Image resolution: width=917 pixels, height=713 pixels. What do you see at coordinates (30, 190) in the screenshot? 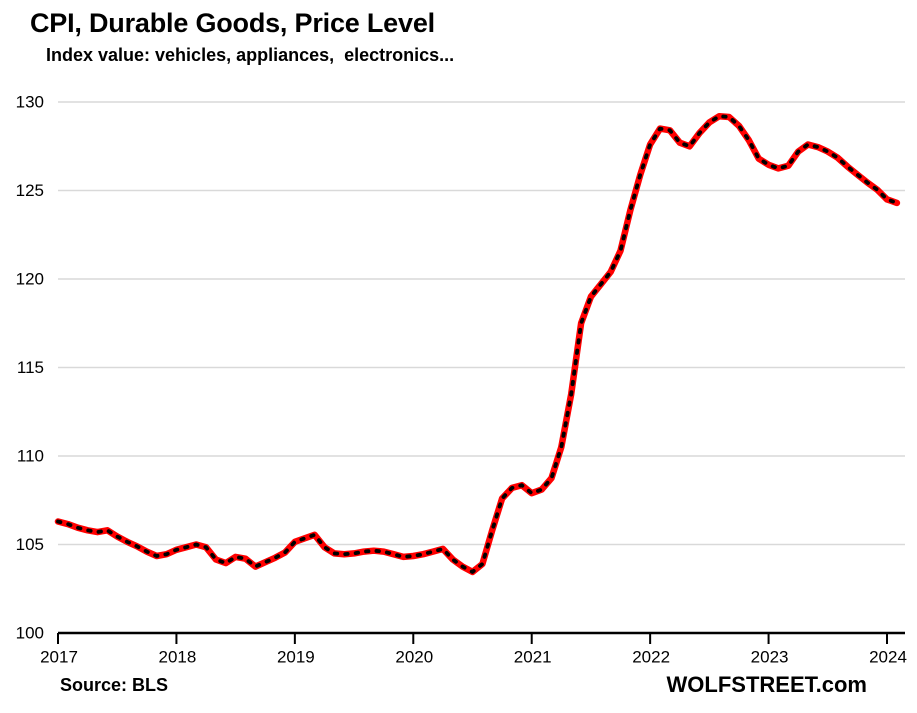
I see `y-axis-label-125: 125` at bounding box center [30, 190].